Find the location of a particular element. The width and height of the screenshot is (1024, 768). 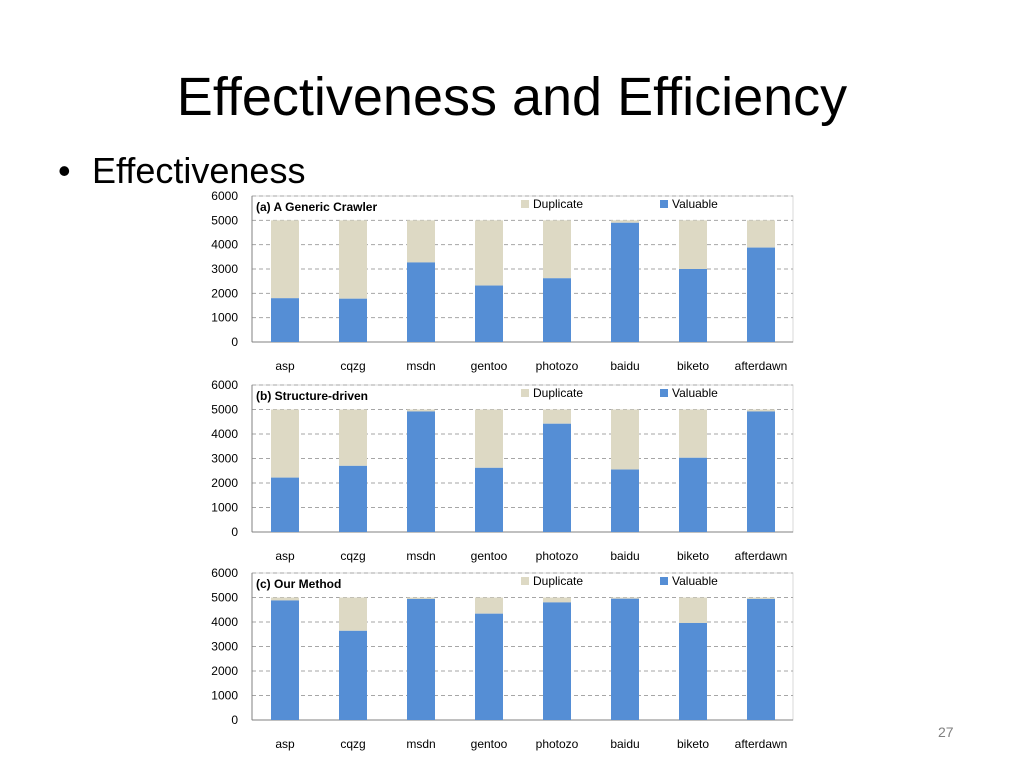

bullet-item: • Effectiveness is located at coordinates (181, 171).